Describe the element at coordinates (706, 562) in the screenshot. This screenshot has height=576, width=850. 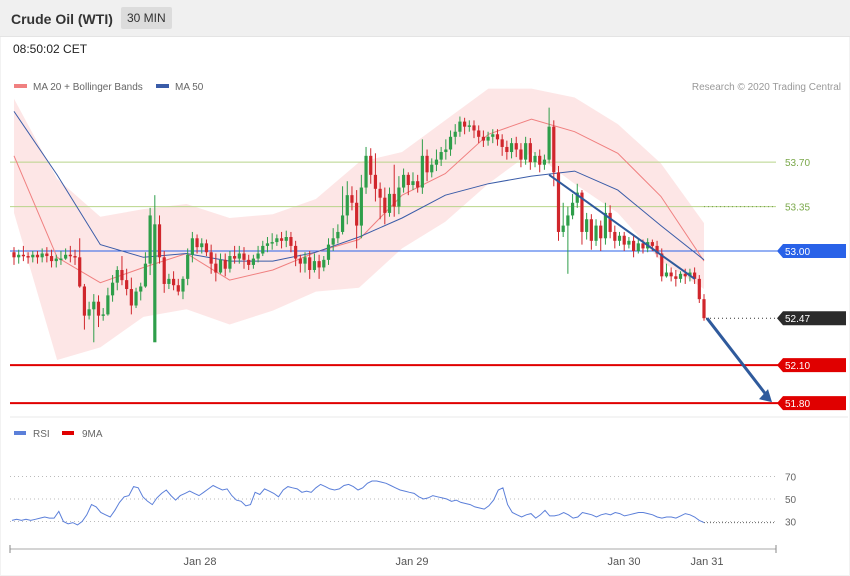
I see `x-tick-label: Jan 31` at that location.